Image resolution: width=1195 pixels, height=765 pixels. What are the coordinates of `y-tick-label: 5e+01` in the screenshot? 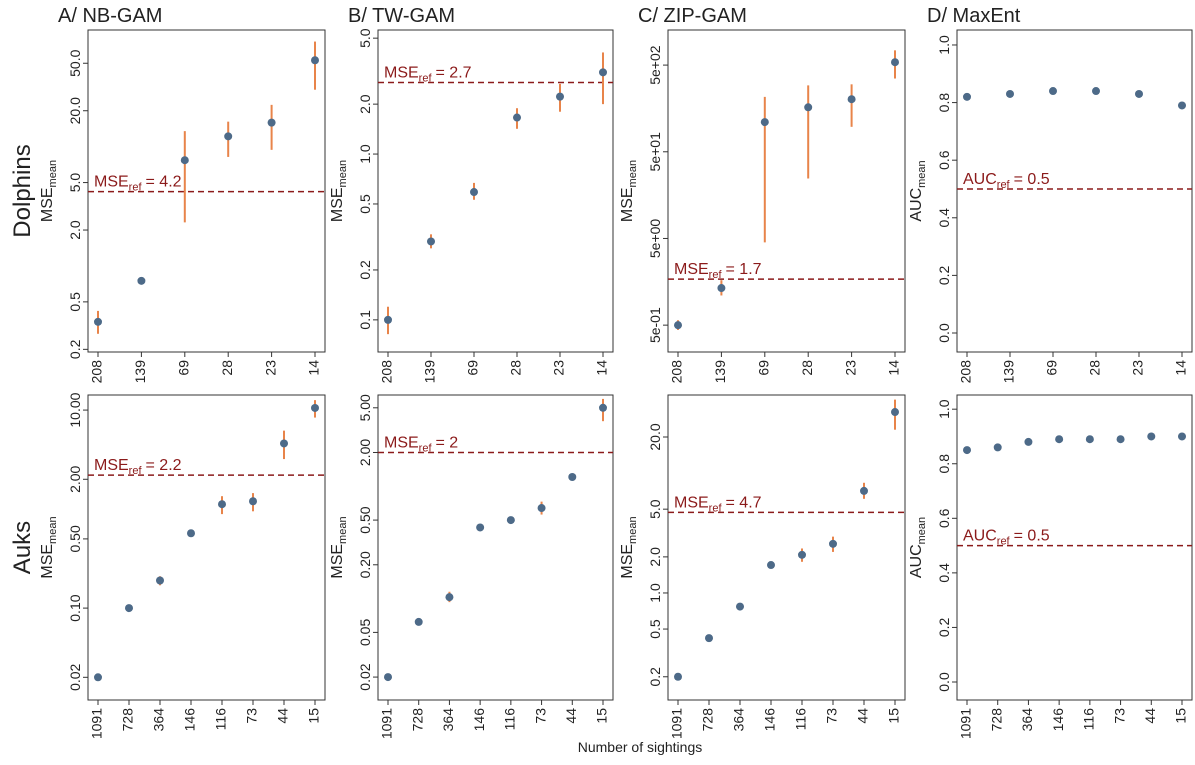 It's located at (655, 152).